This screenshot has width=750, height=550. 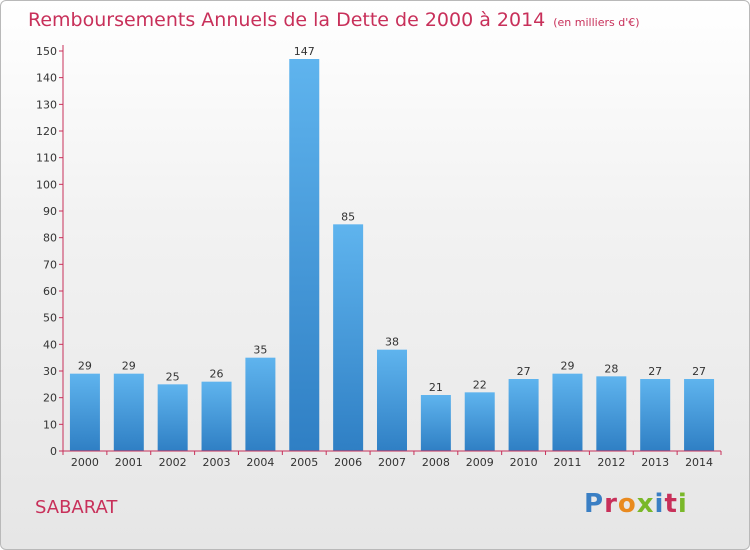 I want to click on y-tick-label: 10, so click(x=50, y=424).